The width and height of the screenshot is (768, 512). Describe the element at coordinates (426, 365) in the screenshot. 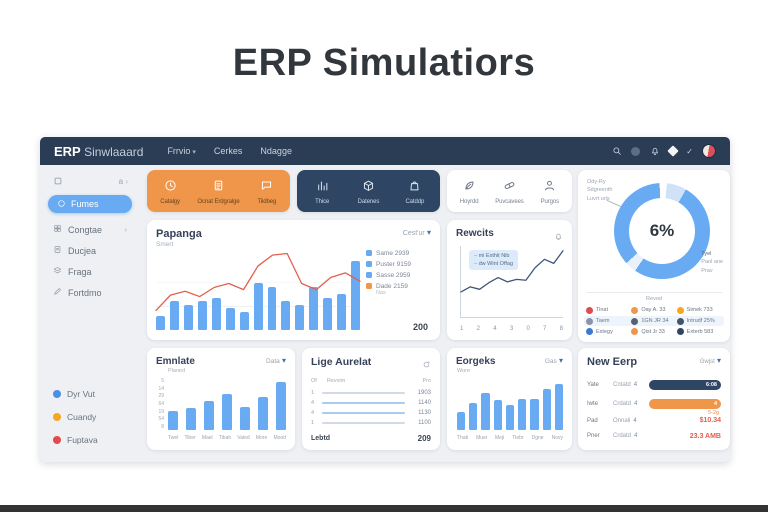

I see `refresh-icon` at that location.